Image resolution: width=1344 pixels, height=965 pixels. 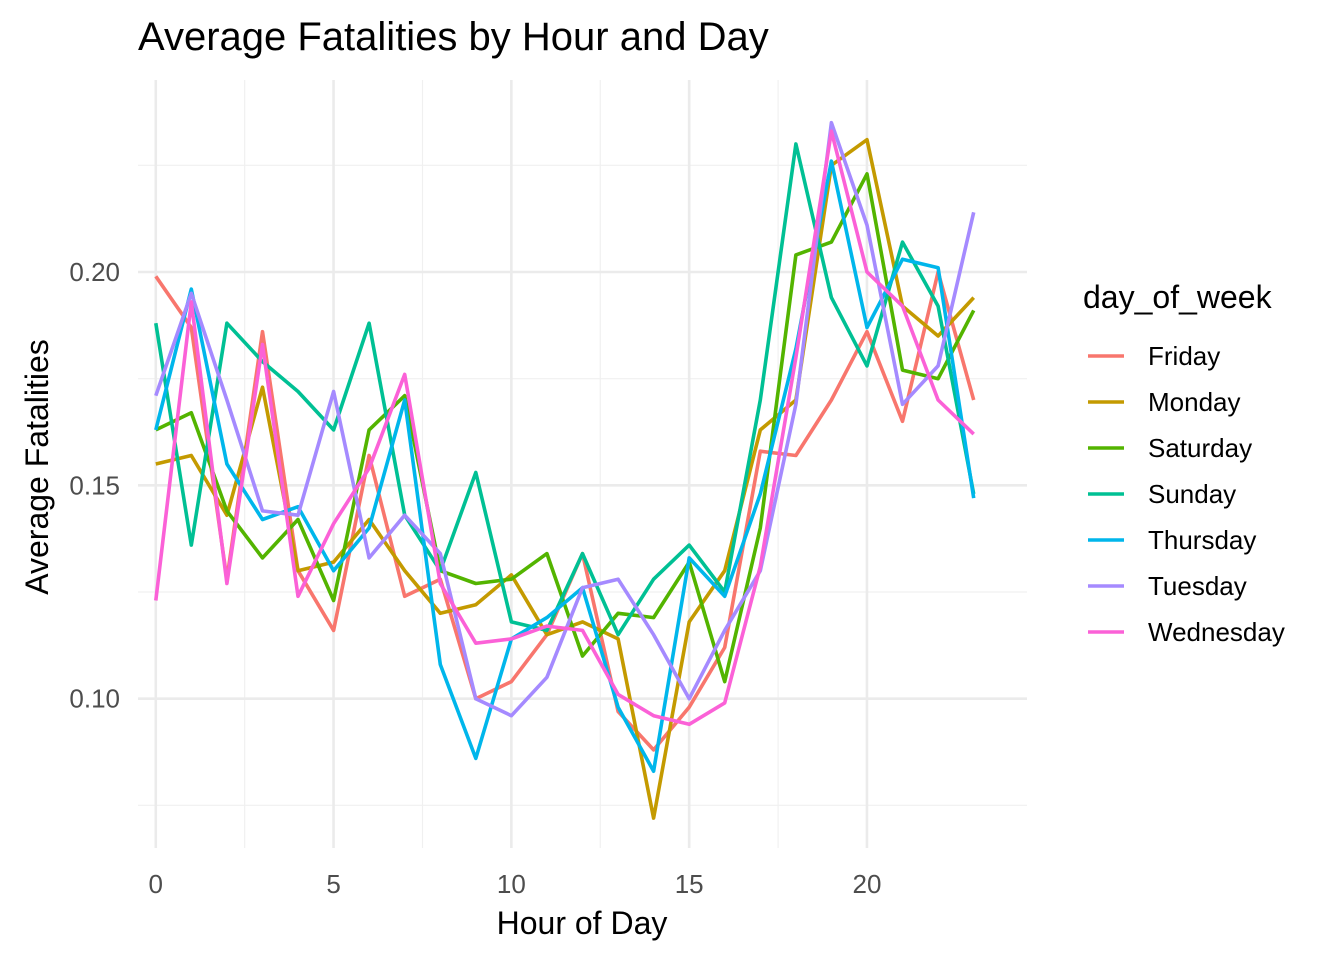 What do you see at coordinates (1192, 494) in the screenshot?
I see `legend-label: Sunday` at bounding box center [1192, 494].